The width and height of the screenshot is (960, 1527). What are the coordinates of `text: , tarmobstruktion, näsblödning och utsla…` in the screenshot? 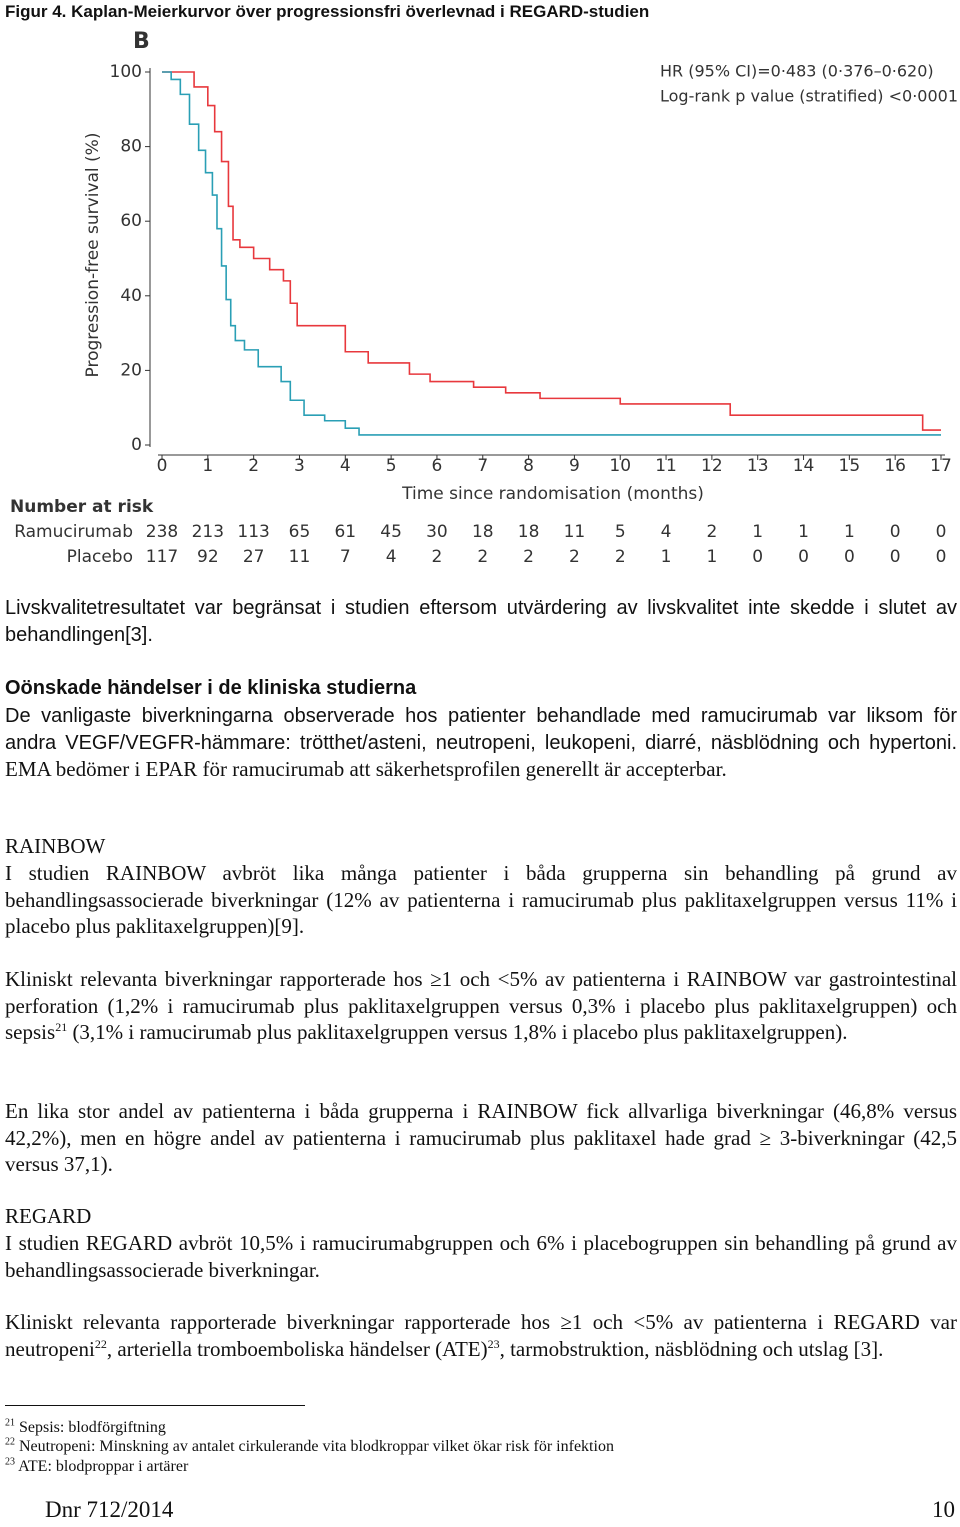 It's located at (691, 1348).